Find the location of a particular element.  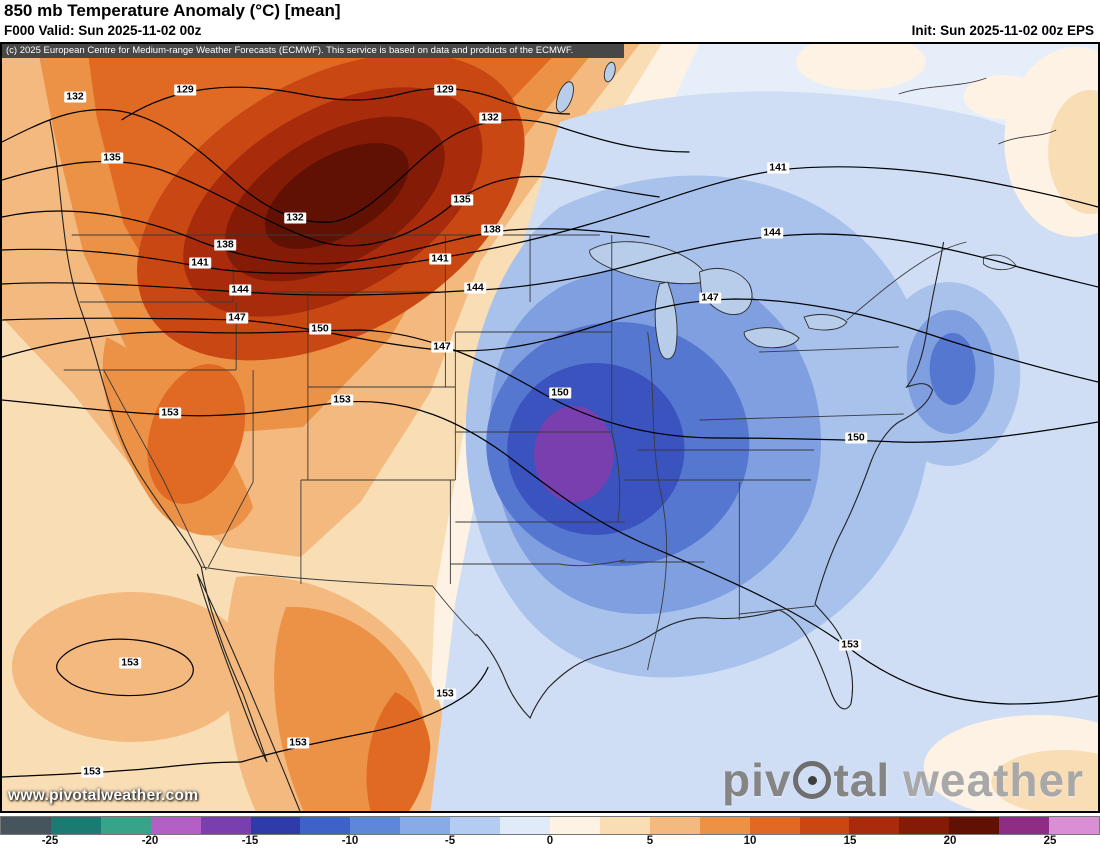

pivot-target-dot is located at coordinates (812, 780).